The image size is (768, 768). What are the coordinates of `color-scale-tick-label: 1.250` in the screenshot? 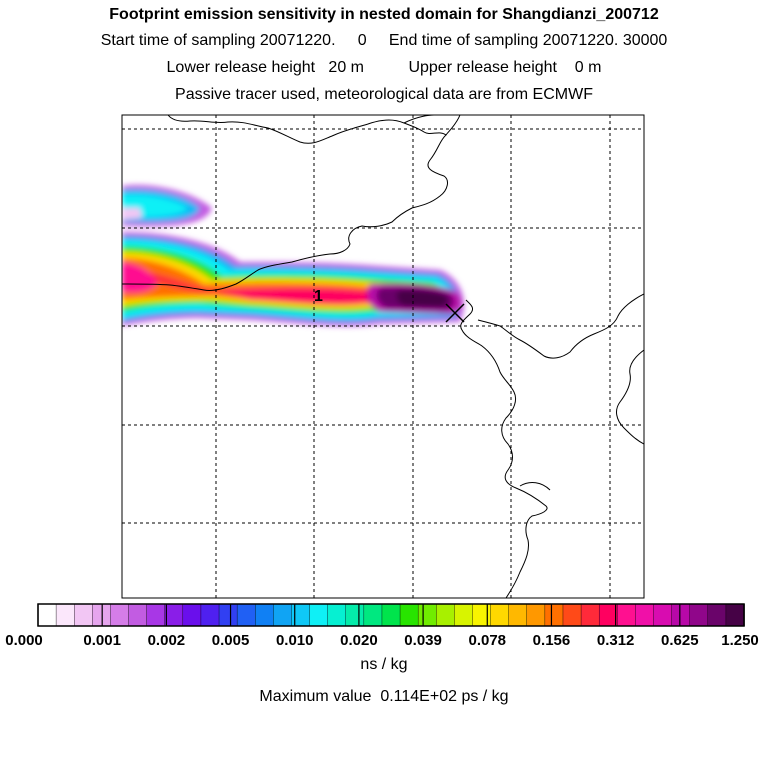 It's located at (740, 640).